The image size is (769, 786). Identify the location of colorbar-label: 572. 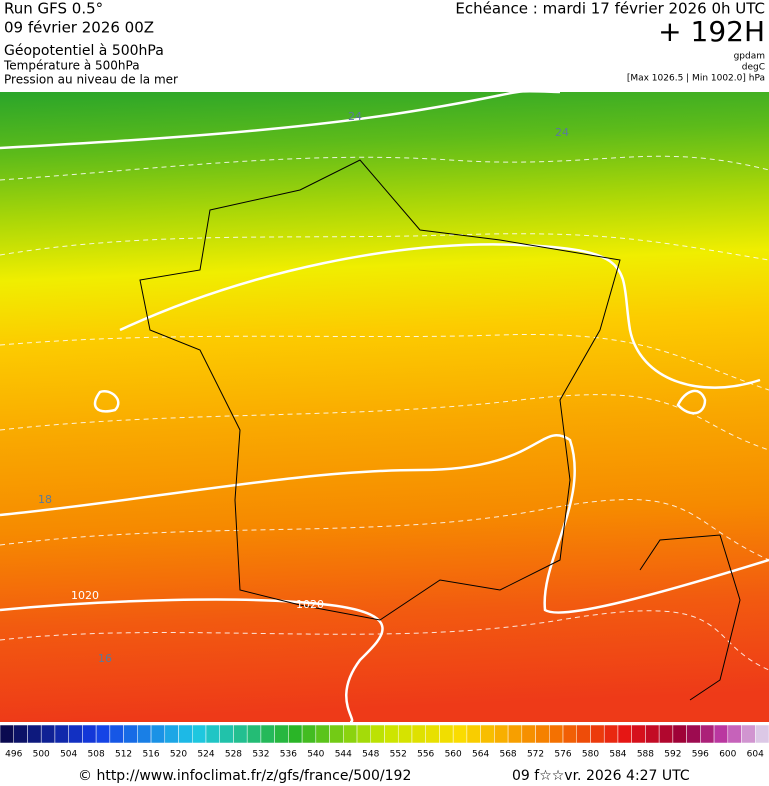
(535, 755).